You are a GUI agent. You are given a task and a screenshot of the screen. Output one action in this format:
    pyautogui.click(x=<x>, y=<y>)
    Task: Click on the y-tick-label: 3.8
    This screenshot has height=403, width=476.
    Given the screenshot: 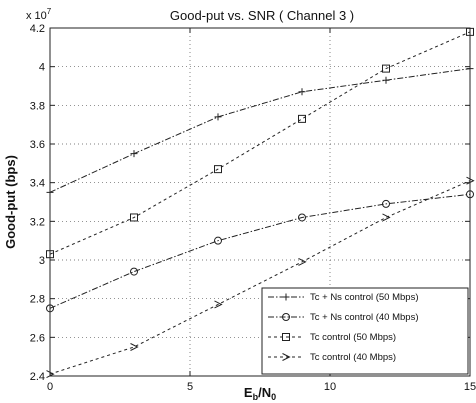 What is the action you would take?
    pyautogui.click(x=37, y=106)
    